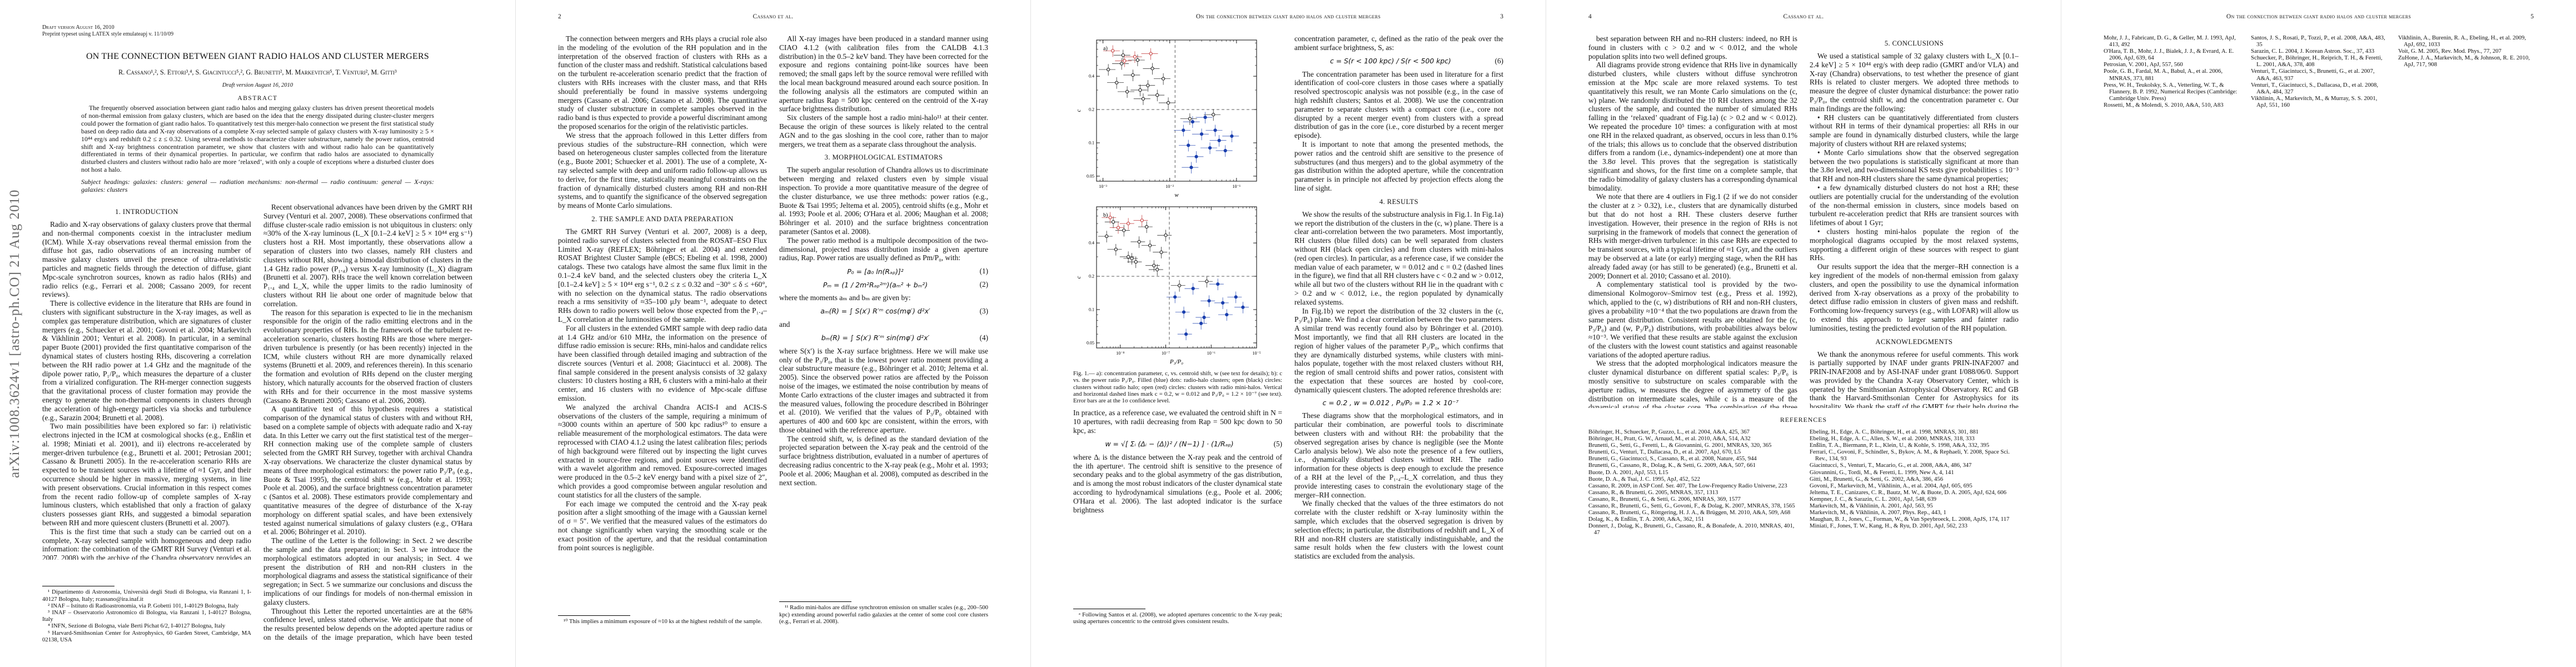 This screenshot has height=667, width=2576. What do you see at coordinates (1501, 16) in the screenshot?
I see `page-number: 3` at bounding box center [1501, 16].